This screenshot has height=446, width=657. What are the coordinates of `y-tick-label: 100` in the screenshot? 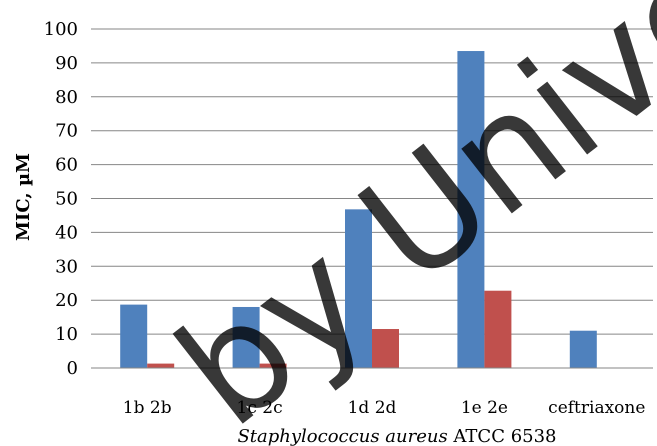 It's located at (61, 29).